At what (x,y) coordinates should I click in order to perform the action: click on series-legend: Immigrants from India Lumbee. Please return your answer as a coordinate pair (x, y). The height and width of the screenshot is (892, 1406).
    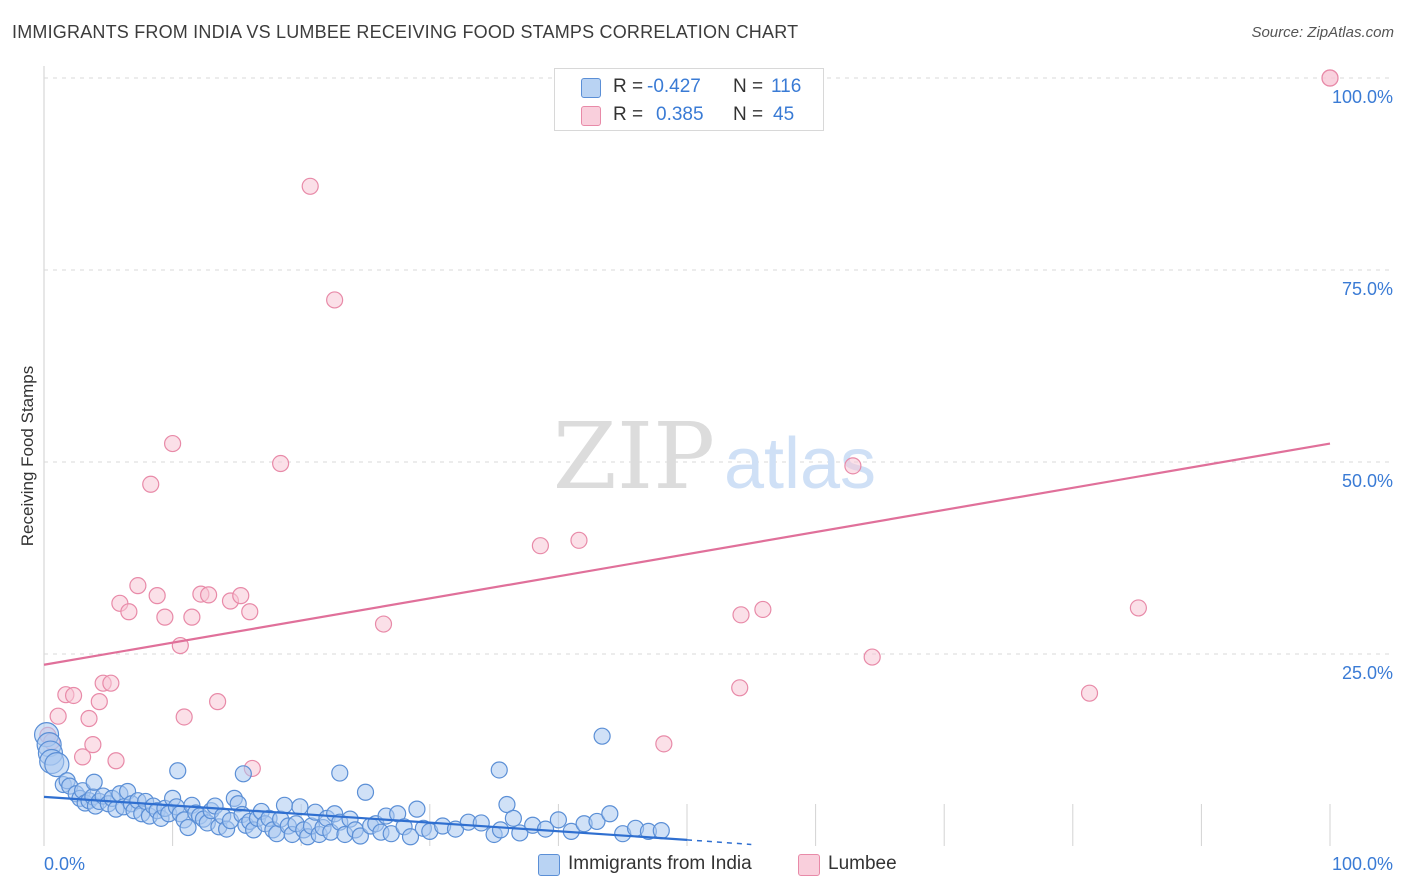
    Looking at the image, I should click on (703, 865).